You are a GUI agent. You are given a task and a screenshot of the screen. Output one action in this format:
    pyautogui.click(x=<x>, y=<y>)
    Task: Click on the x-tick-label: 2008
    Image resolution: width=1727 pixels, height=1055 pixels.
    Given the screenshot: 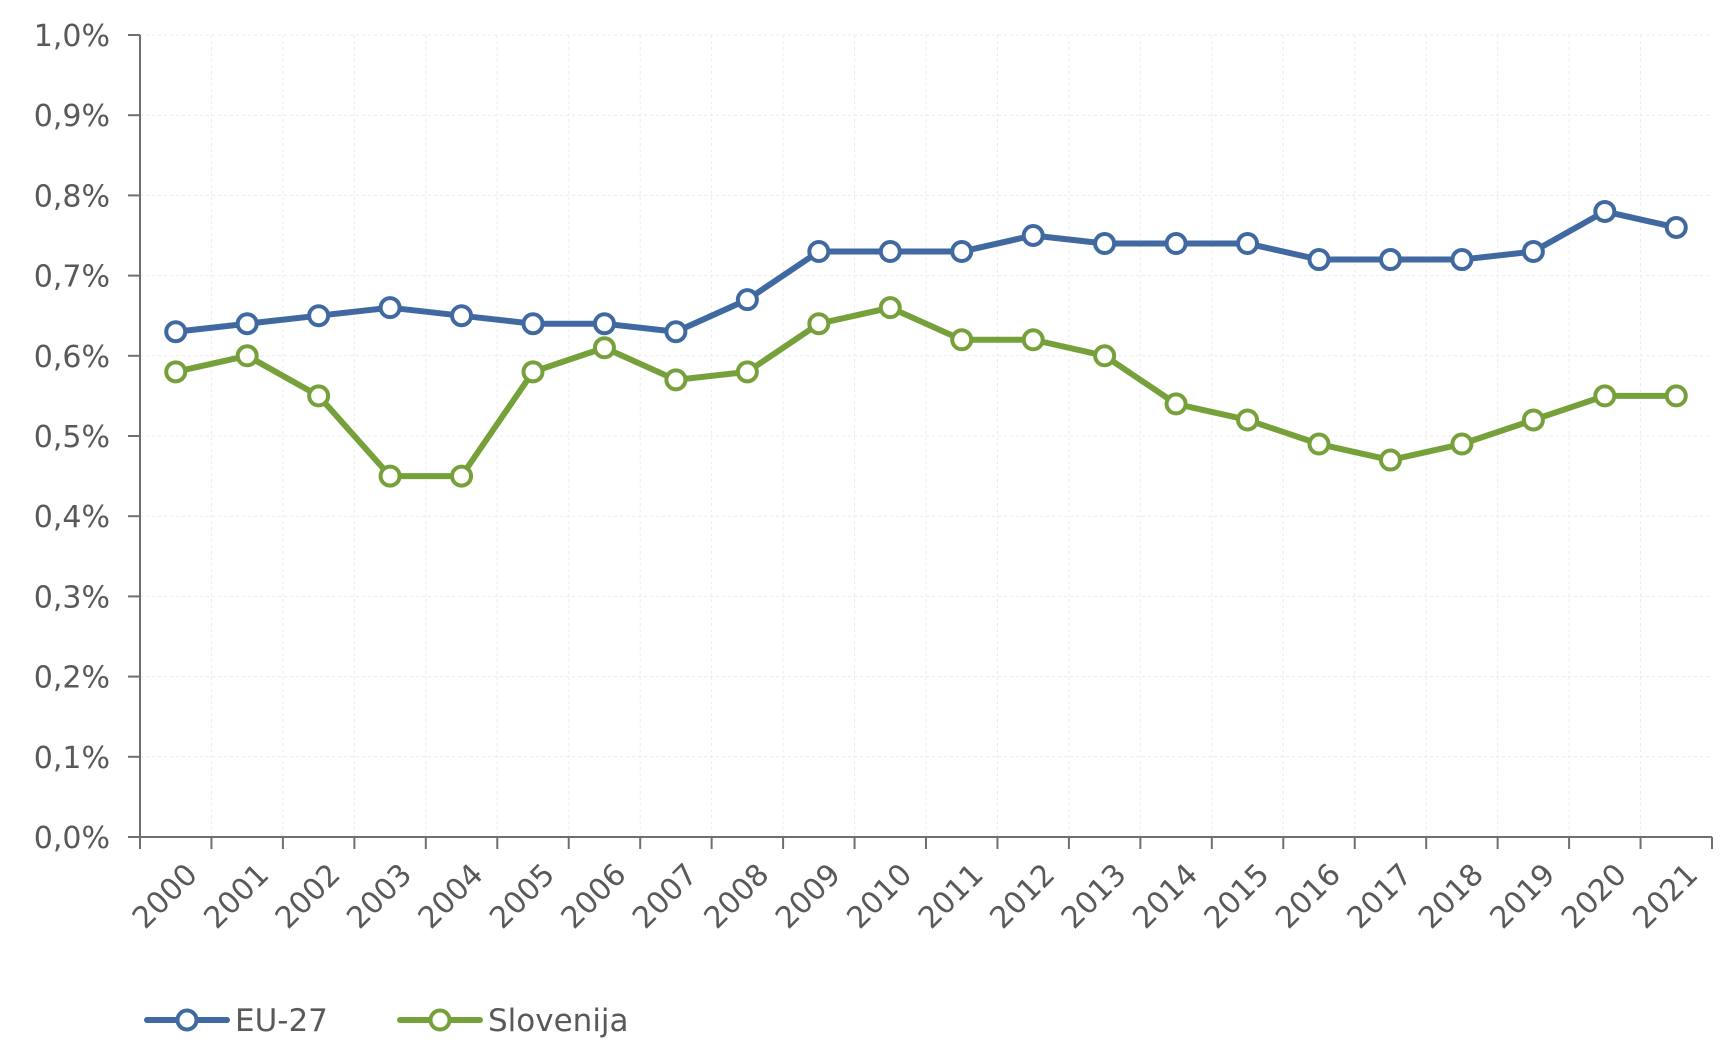 What is the action you would take?
    pyautogui.click(x=737, y=896)
    